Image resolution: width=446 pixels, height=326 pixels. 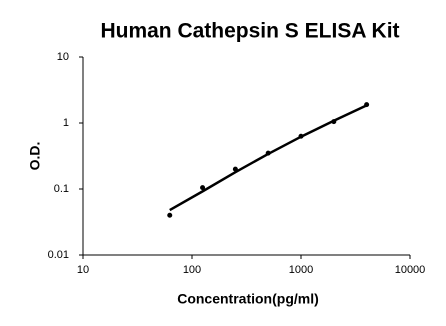 What do you see at coordinates (35, 156) in the screenshot?
I see `y-axis-label: O.D.` at bounding box center [35, 156].